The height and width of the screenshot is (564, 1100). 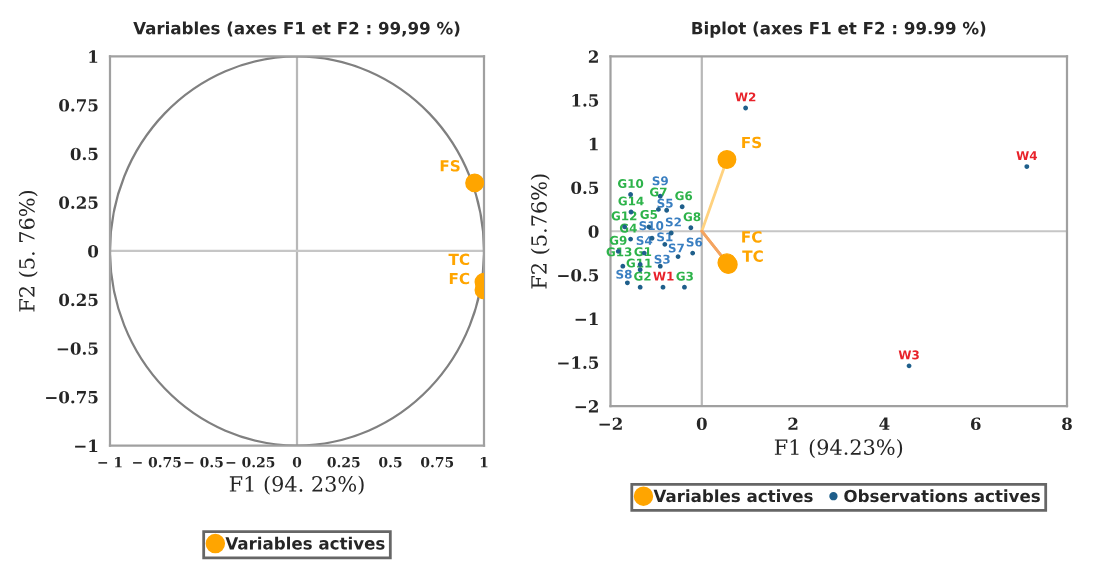 I want to click on x-tick-label: −2, so click(x=610, y=423).